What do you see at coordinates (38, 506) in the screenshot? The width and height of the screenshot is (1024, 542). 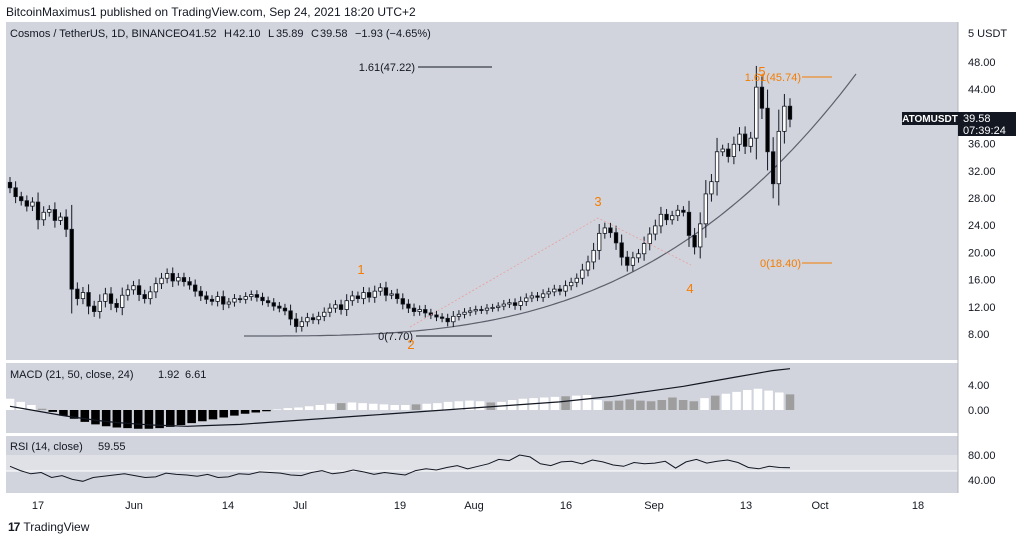 I see `time-tick-label: 17` at bounding box center [38, 506].